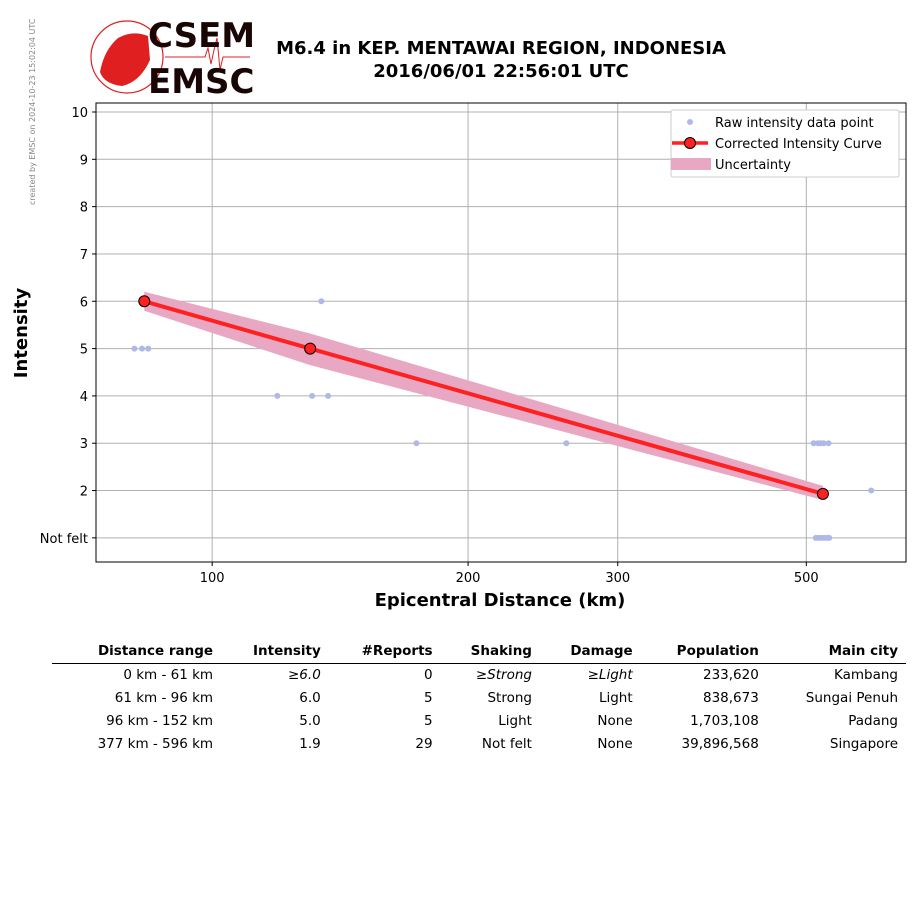 This screenshot has height=905, width=915. Describe the element at coordinates (84, 397) in the screenshot. I see `y-tick-label: 4` at that location.